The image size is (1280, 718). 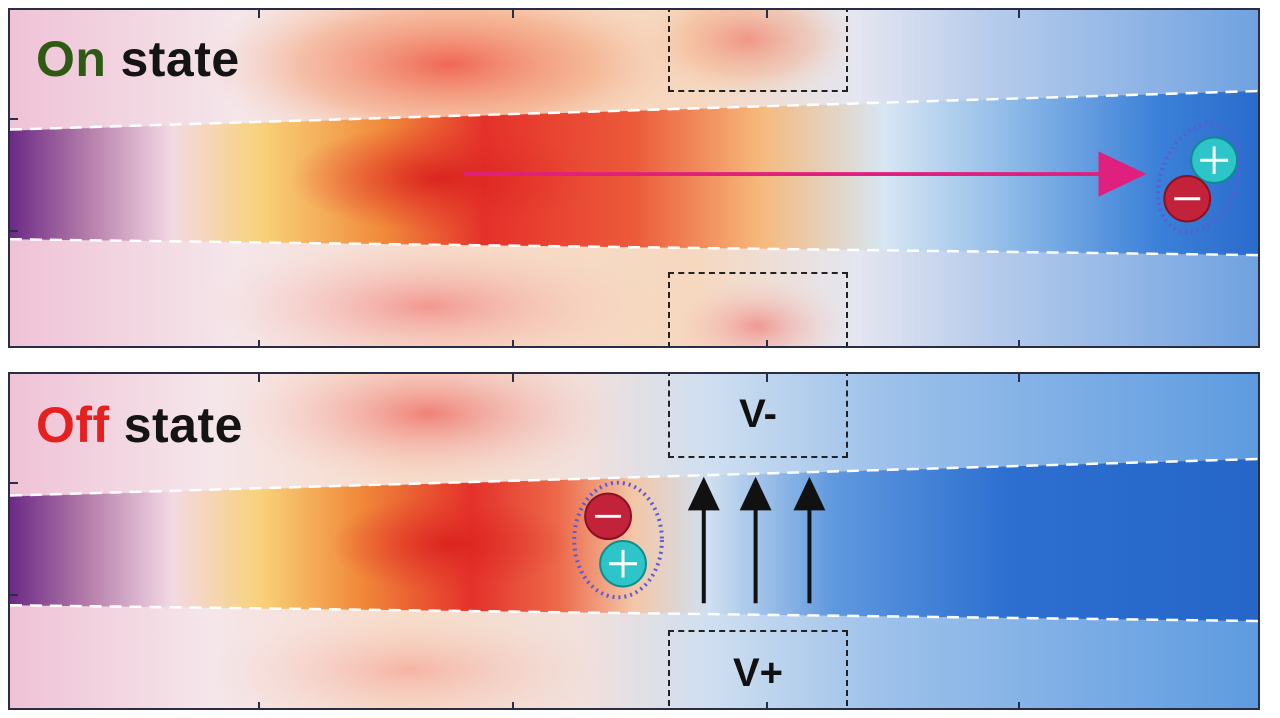 I want to click on top-electrode-box, so click(x=758, y=51).